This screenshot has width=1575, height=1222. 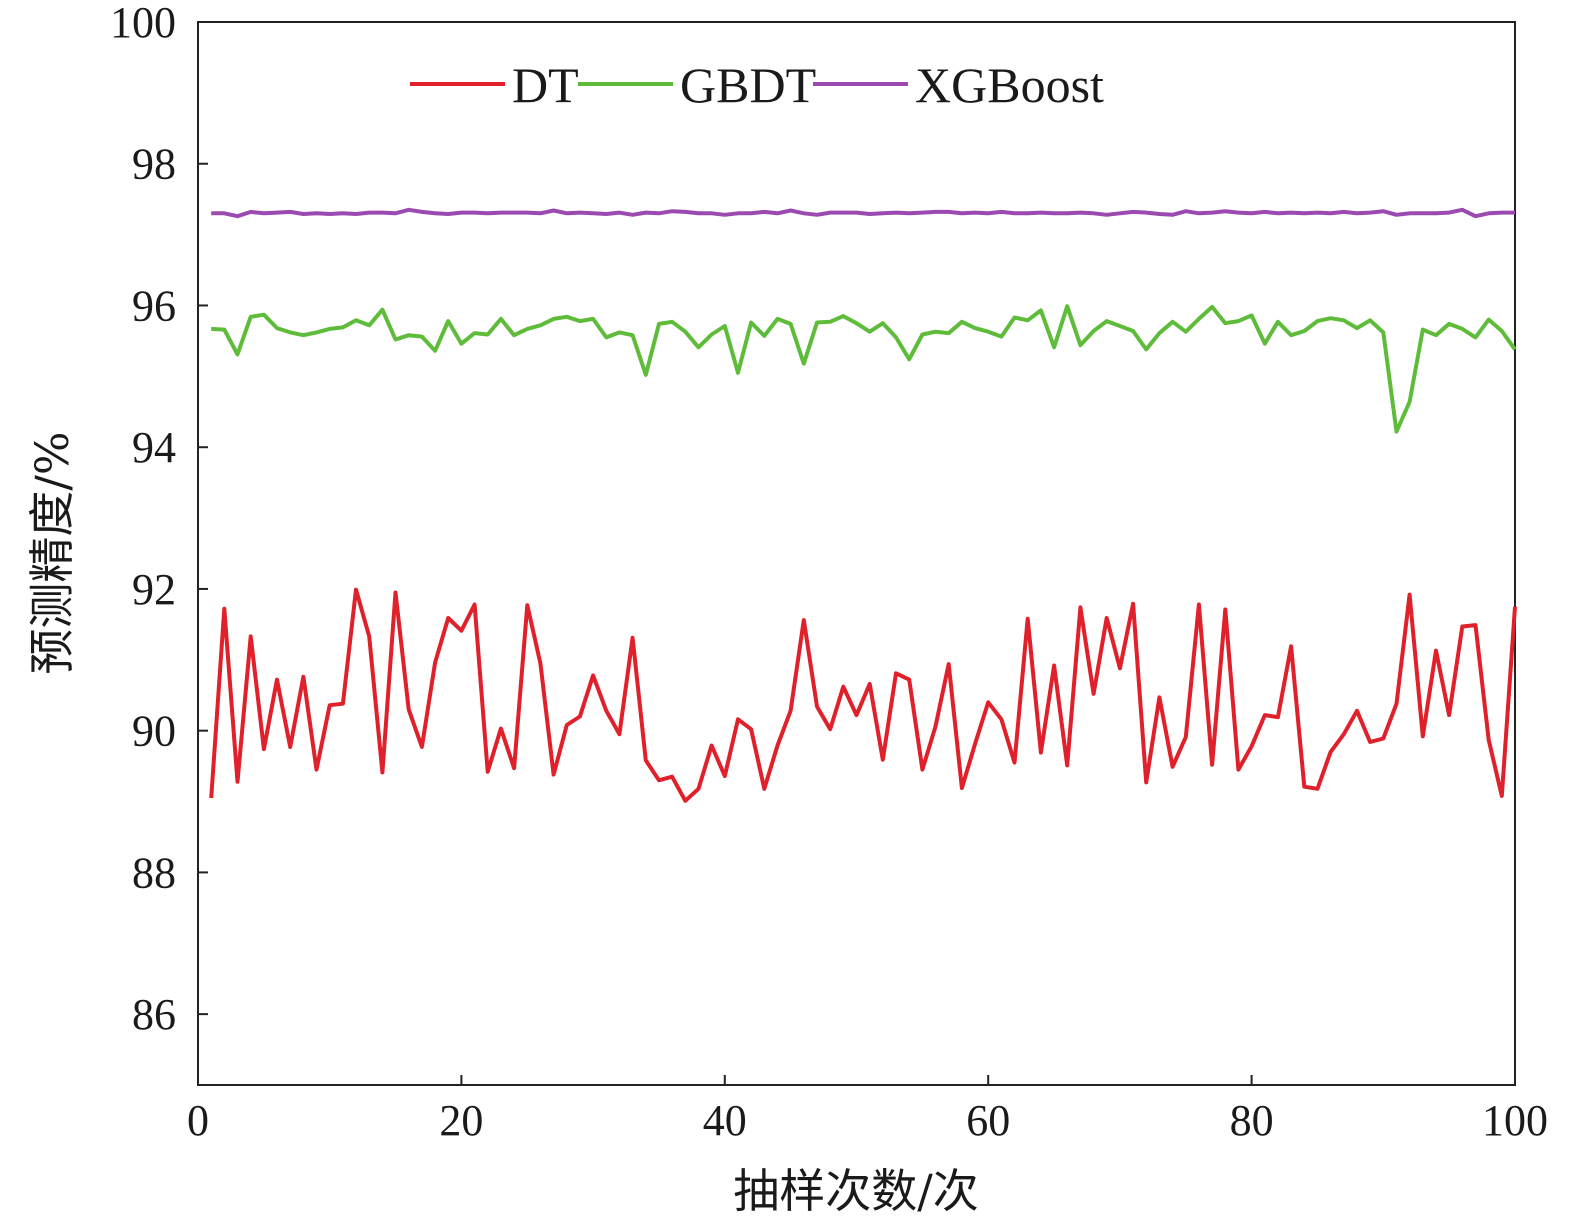 What do you see at coordinates (545, 85) in the screenshot?
I see `legend-label-dt: DT` at bounding box center [545, 85].